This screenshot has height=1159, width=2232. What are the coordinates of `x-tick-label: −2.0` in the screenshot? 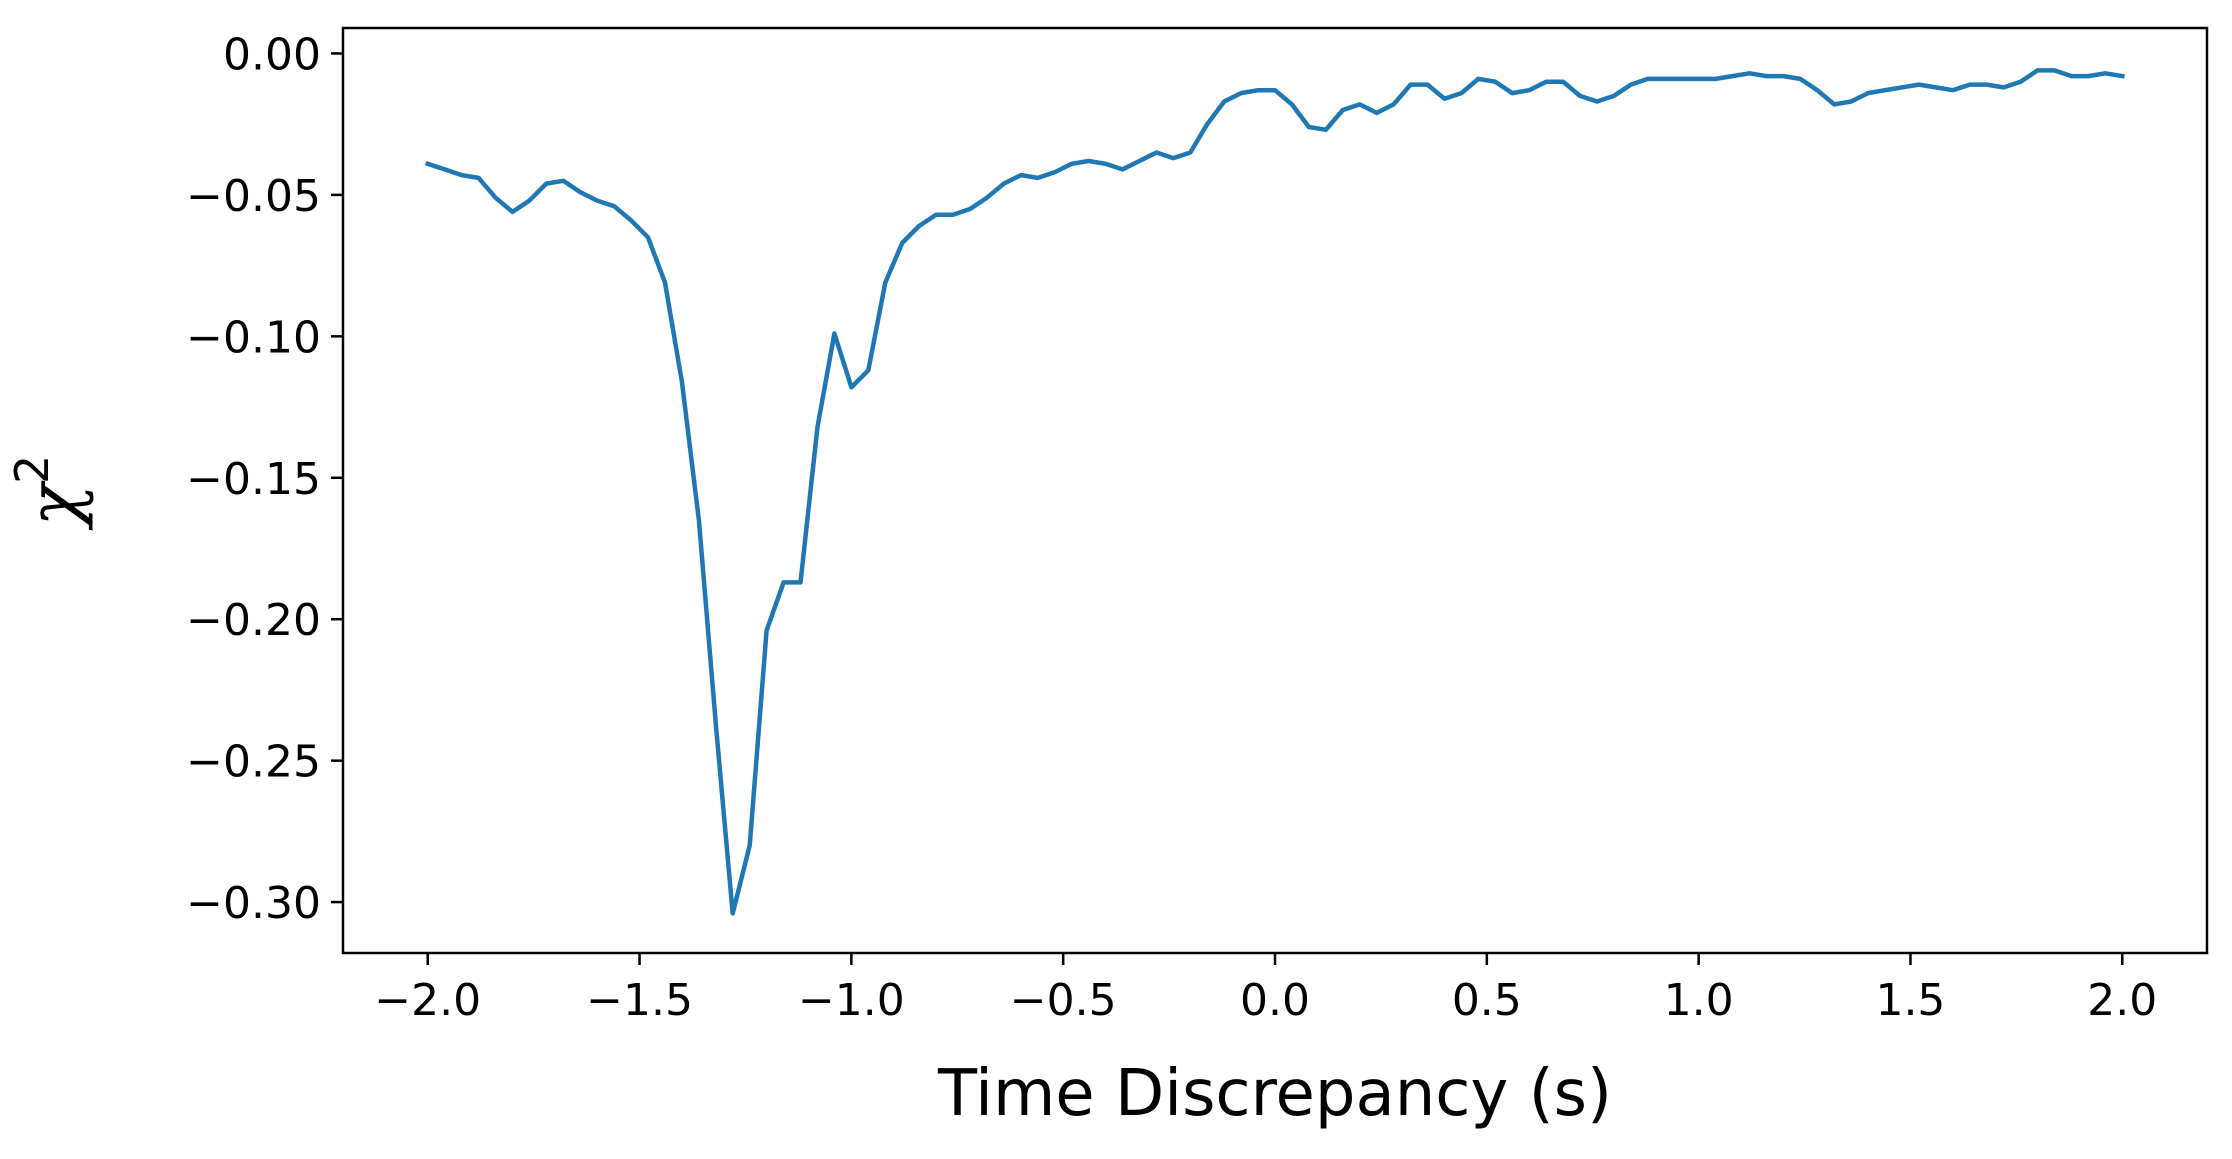 It's located at (427, 1000).